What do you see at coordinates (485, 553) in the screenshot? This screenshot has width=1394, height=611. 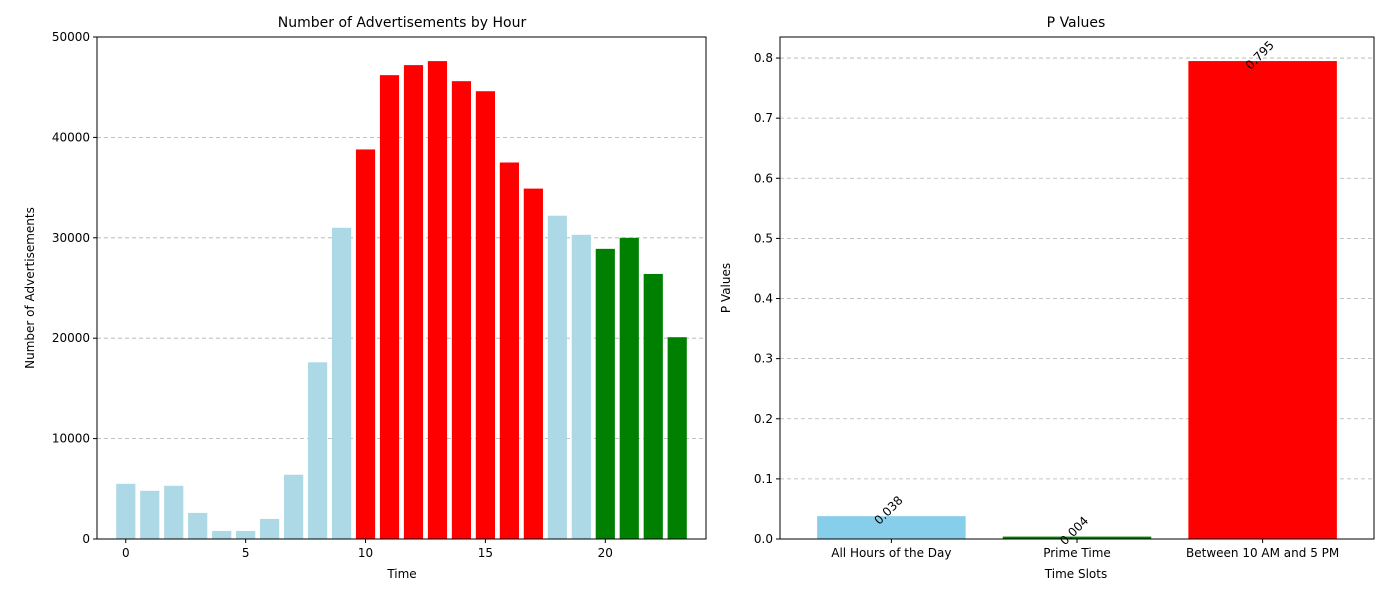 I see `chart1-xtick-label: 15` at bounding box center [485, 553].